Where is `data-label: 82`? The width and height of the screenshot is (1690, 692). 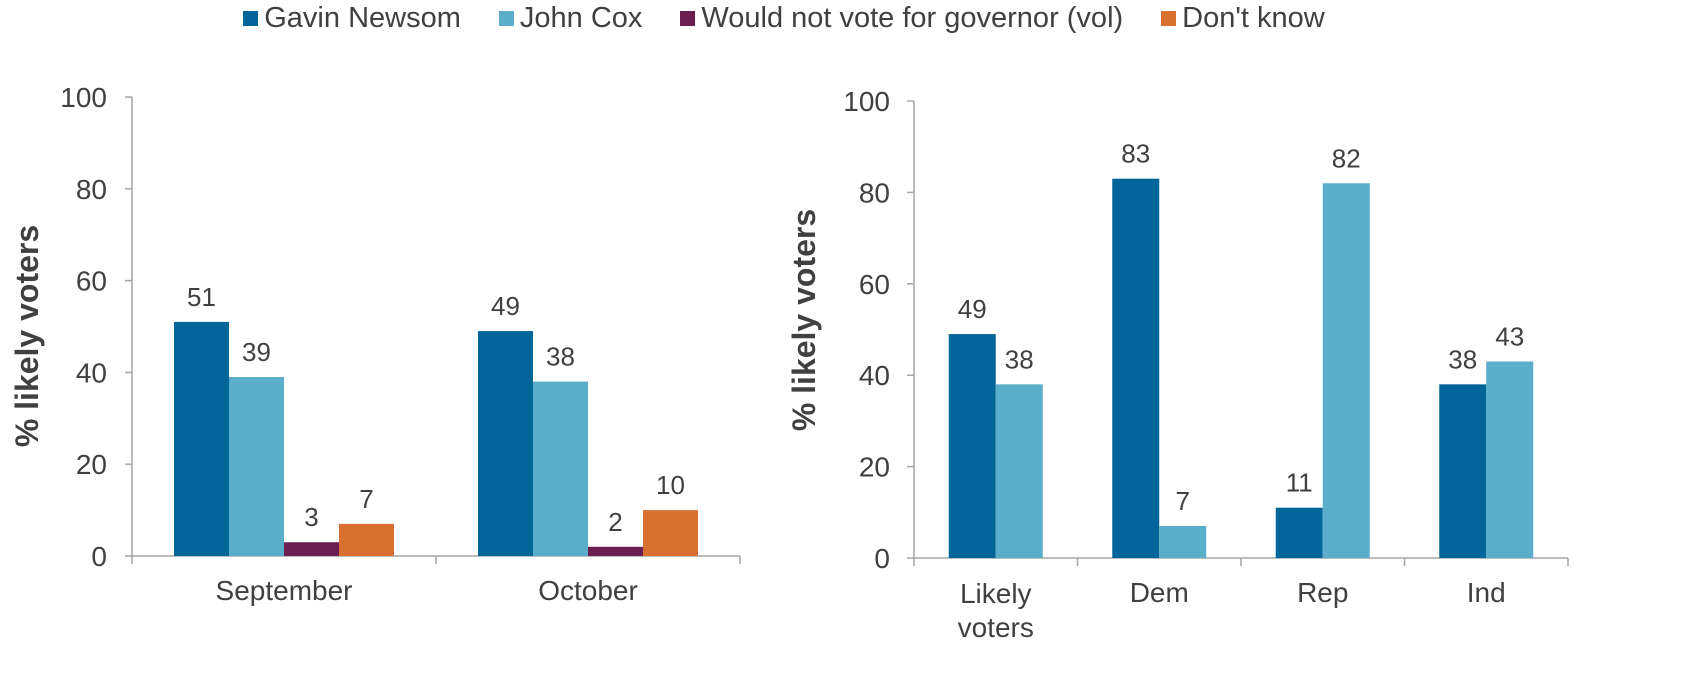 data-label: 82 is located at coordinates (1346, 158).